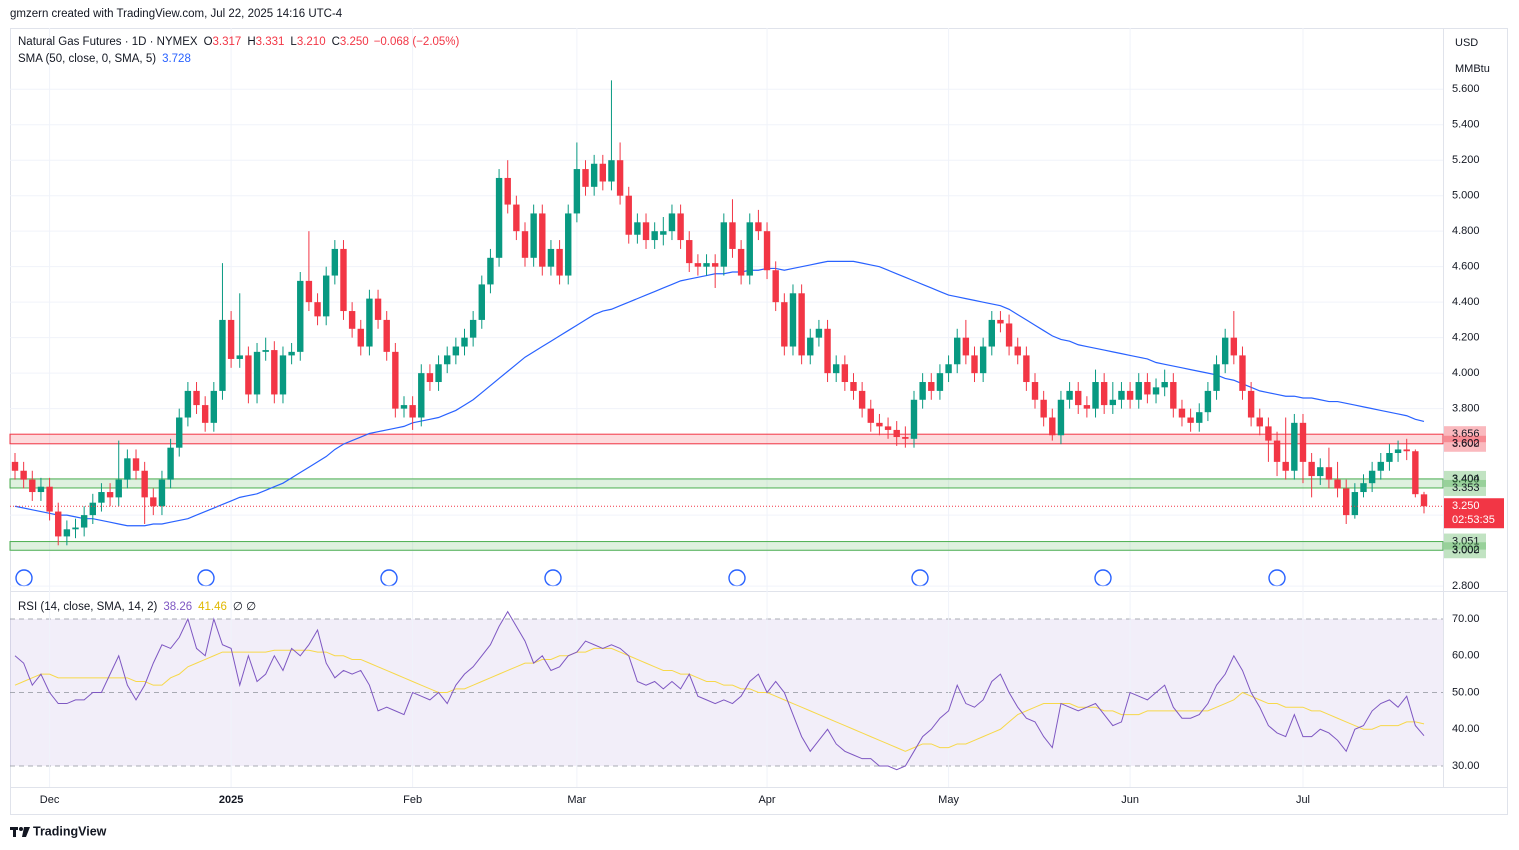  I want to click on currency: USD, so click(1466, 43).